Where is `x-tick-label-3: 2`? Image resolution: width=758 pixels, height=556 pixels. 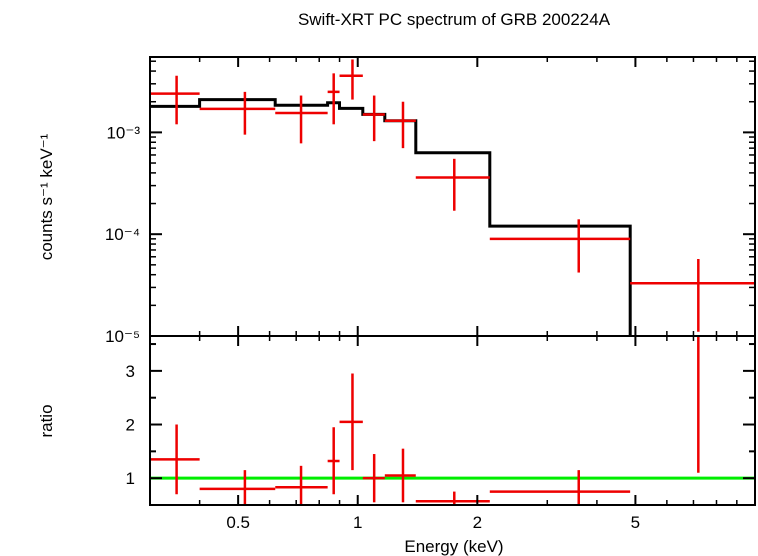
x-tick-label-3: 2 is located at coordinates (477, 522).